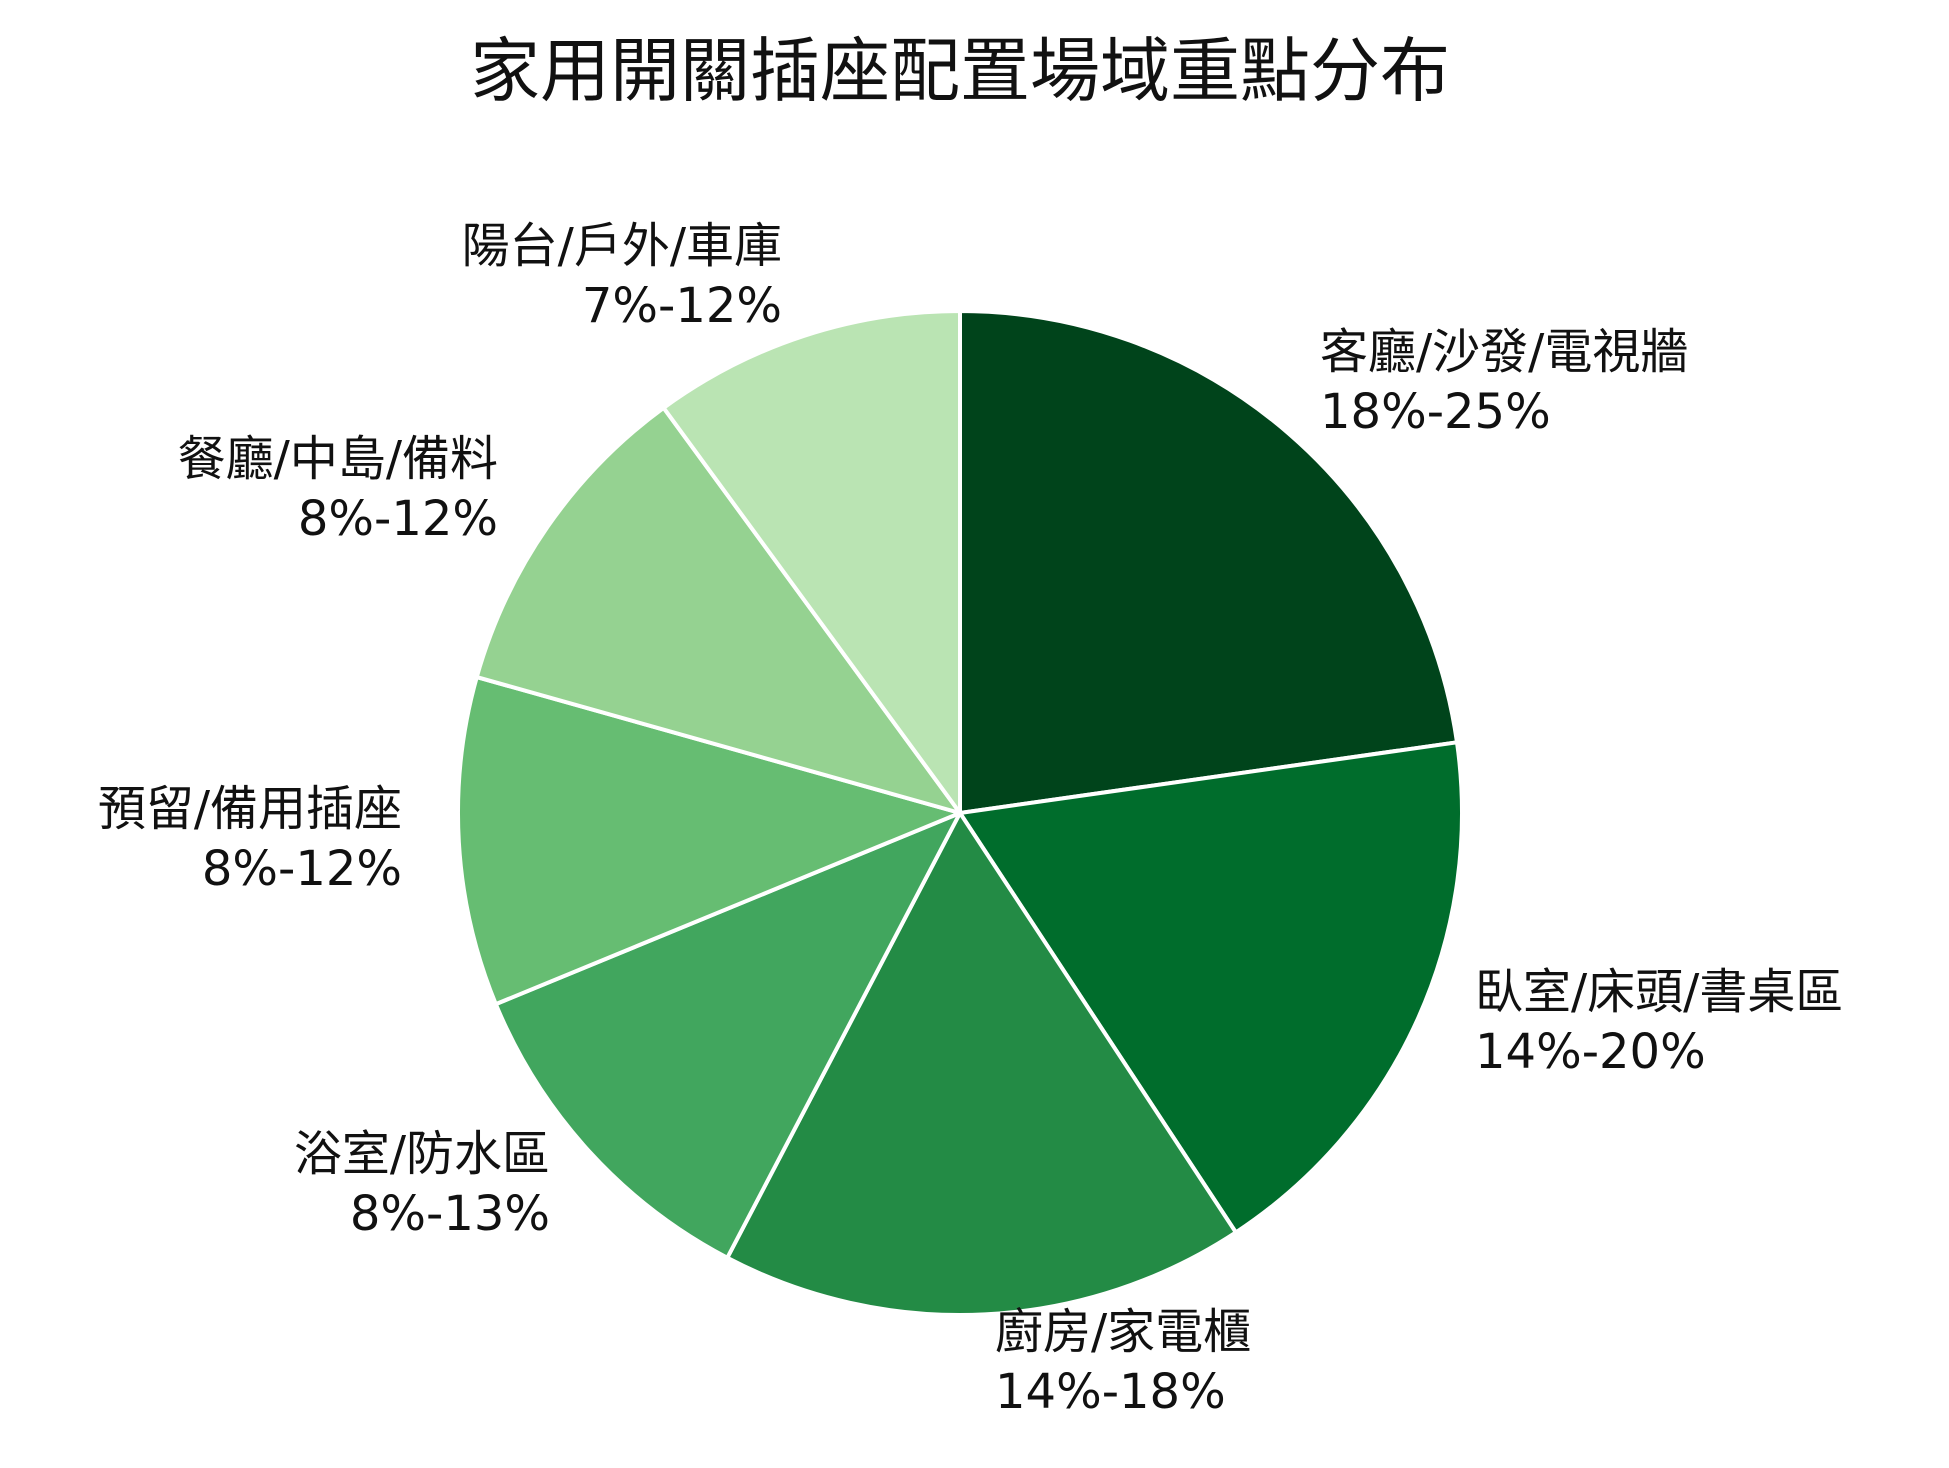 The height and width of the screenshot is (1468, 1949). Describe the element at coordinates (1590, 1052) in the screenshot. I see `slice-range-label: 14%-20%` at that location.